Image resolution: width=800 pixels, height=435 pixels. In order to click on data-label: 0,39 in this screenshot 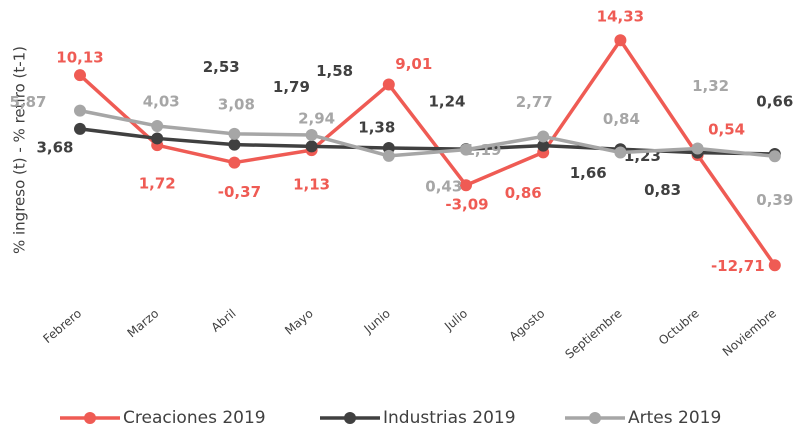, I will do `click(774, 200)`.